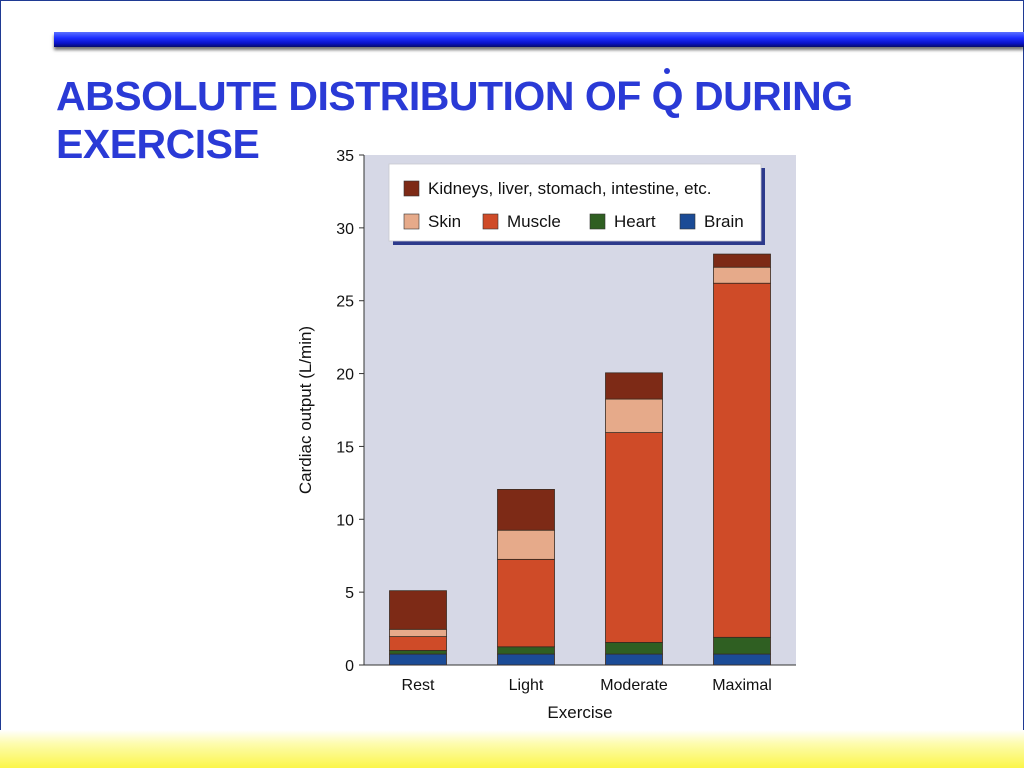 Image resolution: width=1024 pixels, height=768 pixels. I want to click on y-tick-label: 35, so click(345, 156).